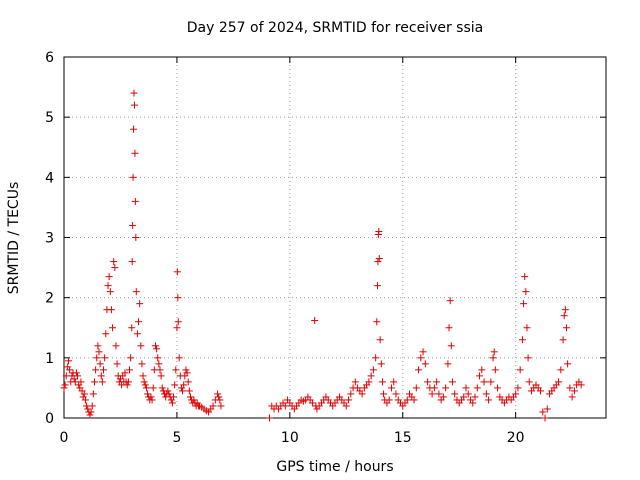 The height and width of the screenshot is (480, 640). I want to click on y-tick-label: 6, so click(49, 58).